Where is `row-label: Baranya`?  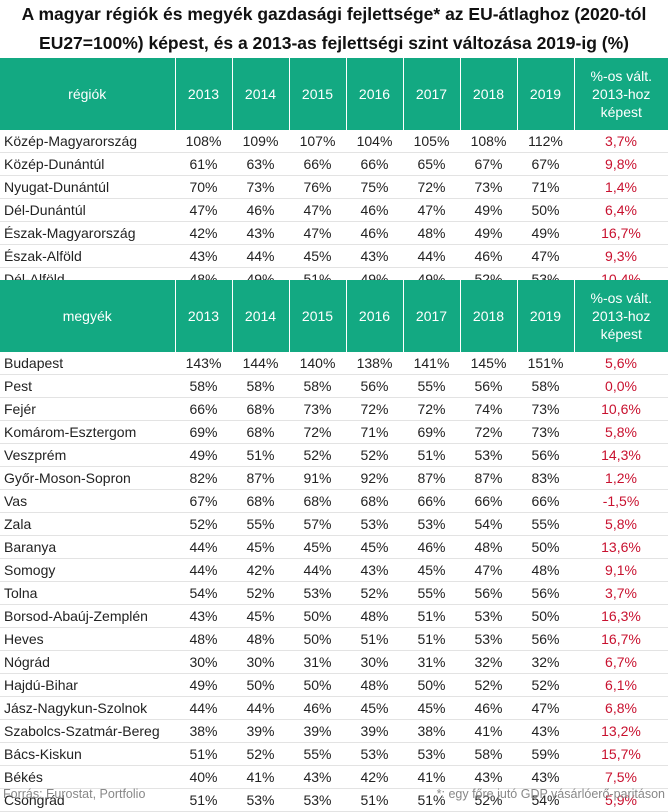
row-label: Baranya is located at coordinates (87, 547).